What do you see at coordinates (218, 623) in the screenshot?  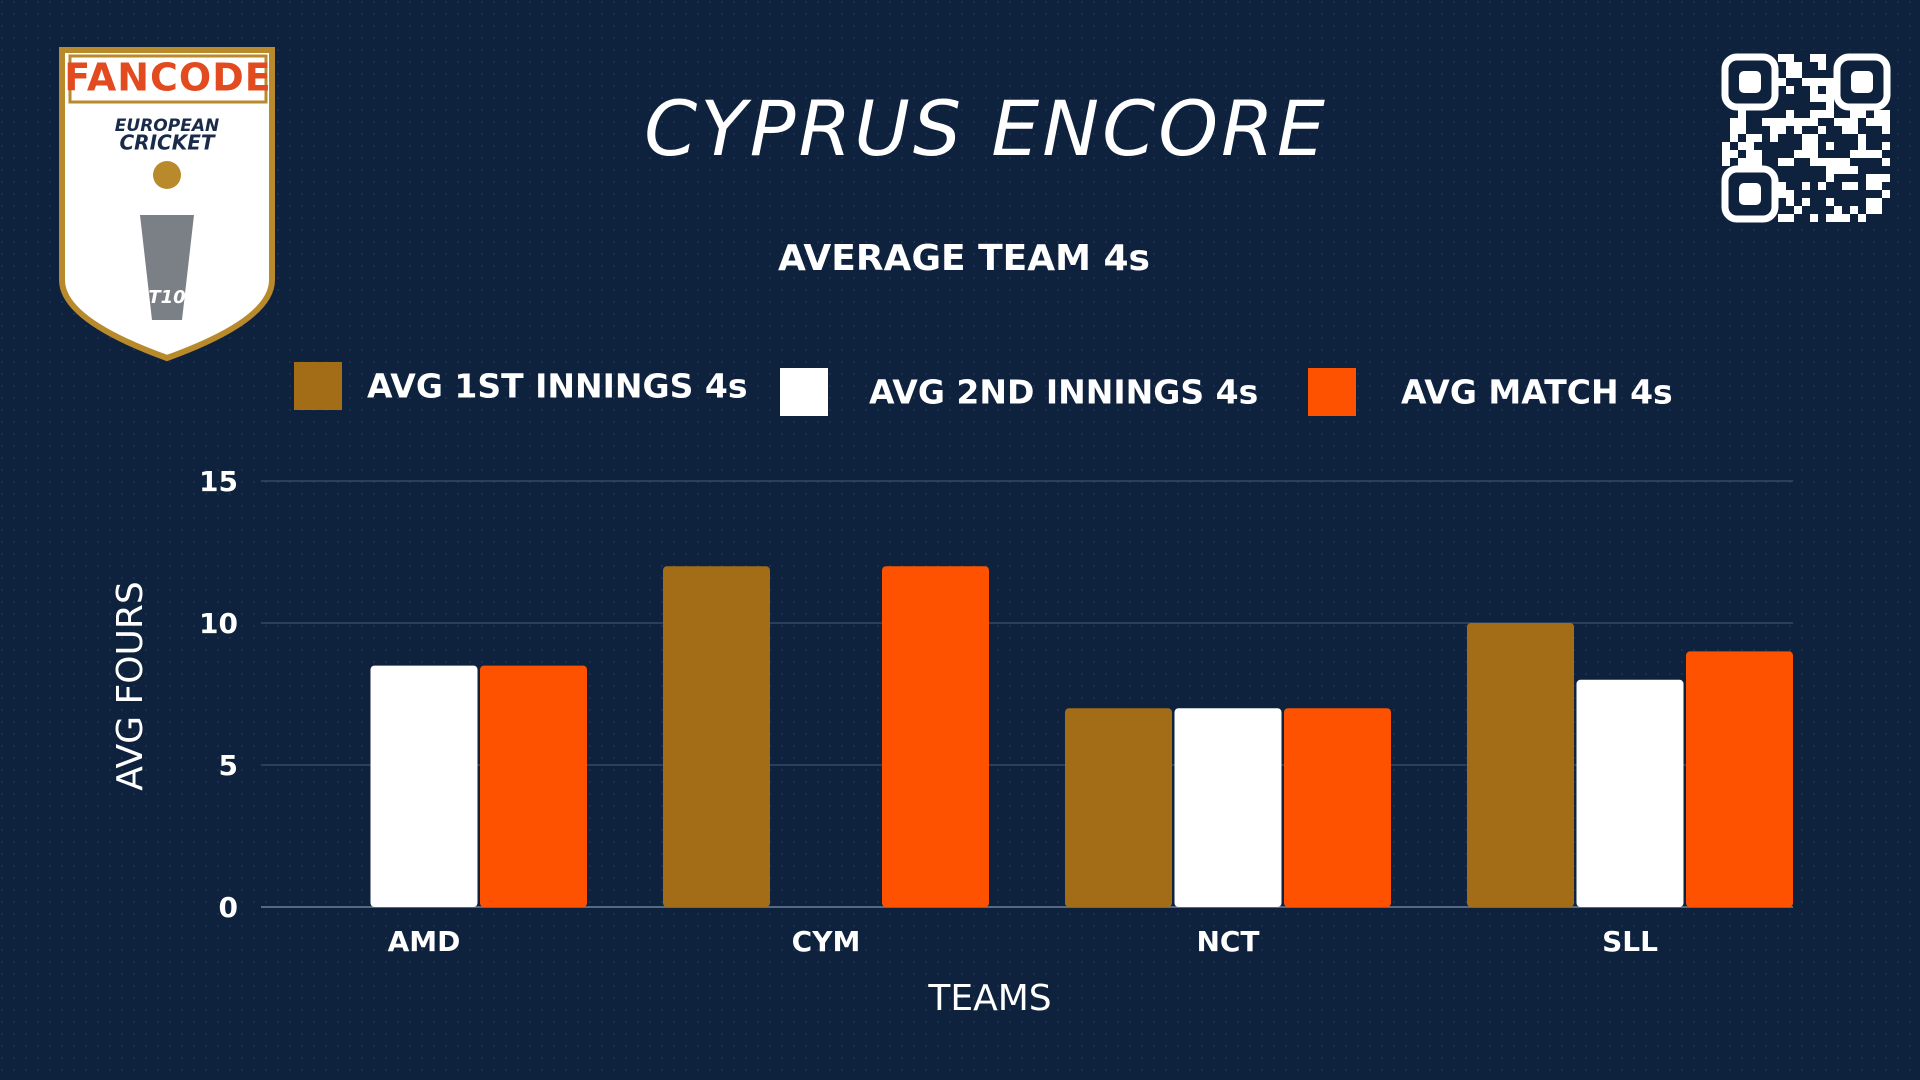 I see `y-tick-label: 10` at bounding box center [218, 623].